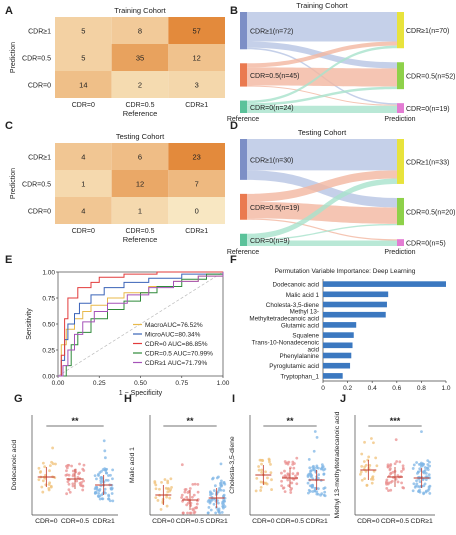  What do you see at coordinates (272, 108) in the screenshot?
I see `sankey-left-label: CDR=0(n=24)` at bounding box center [272, 108].